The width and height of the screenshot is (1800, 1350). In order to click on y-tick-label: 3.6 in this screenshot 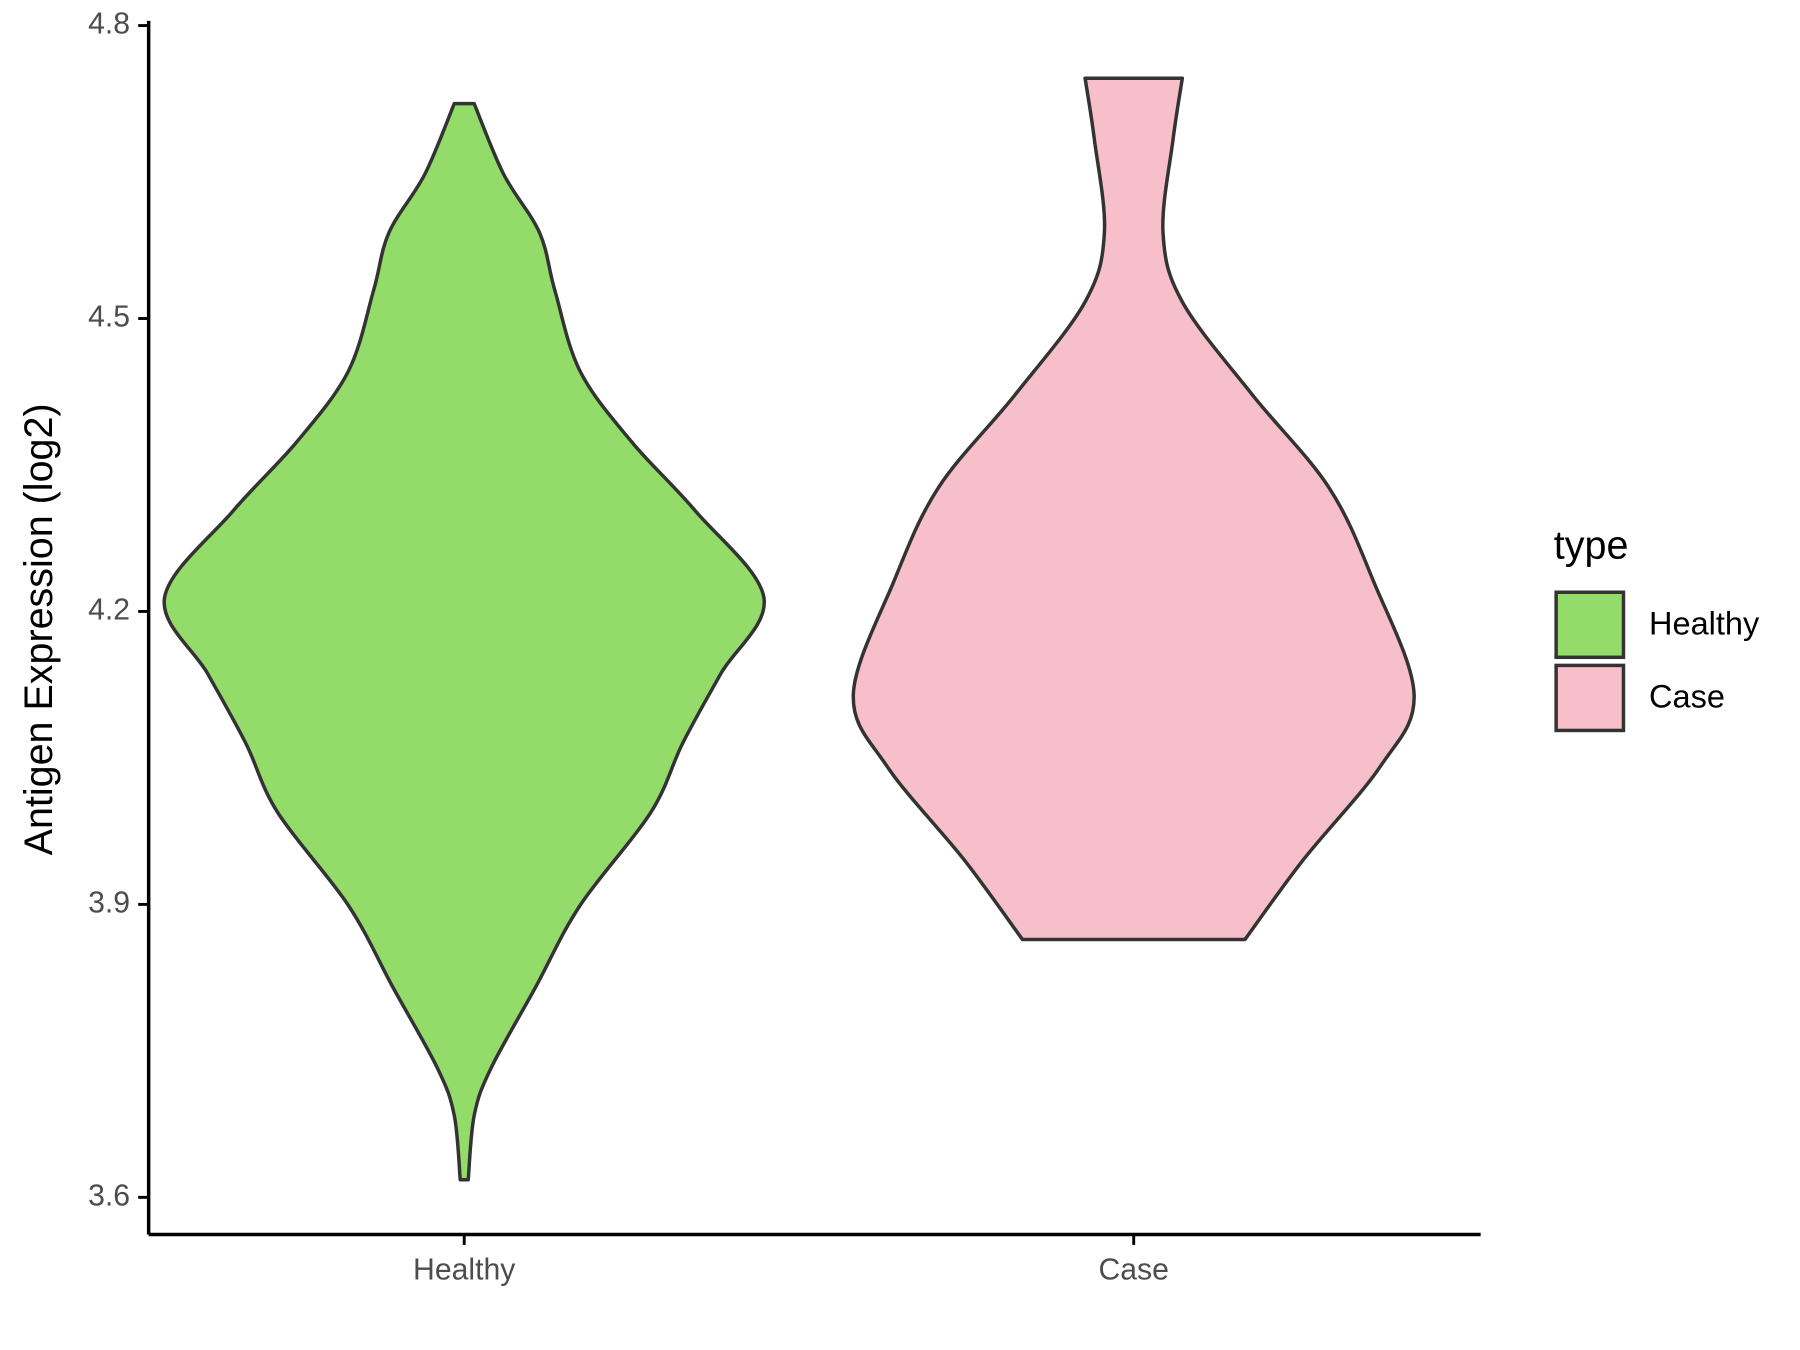, I will do `click(109, 1195)`.